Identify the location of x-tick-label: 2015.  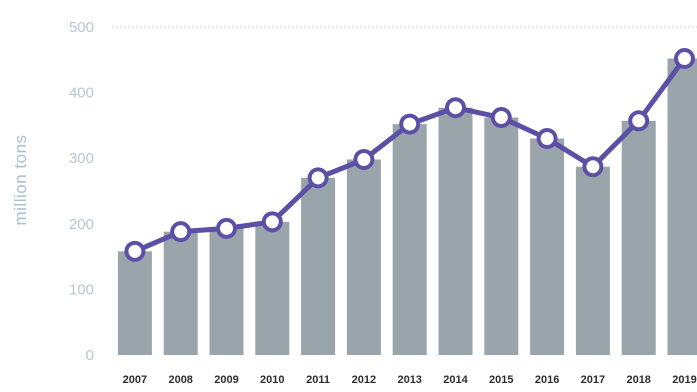
(501, 380).